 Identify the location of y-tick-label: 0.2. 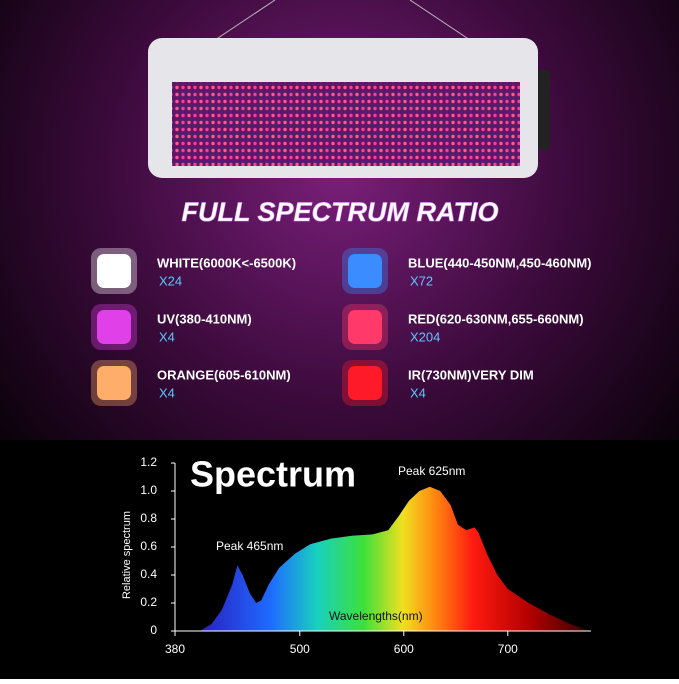
(148, 602).